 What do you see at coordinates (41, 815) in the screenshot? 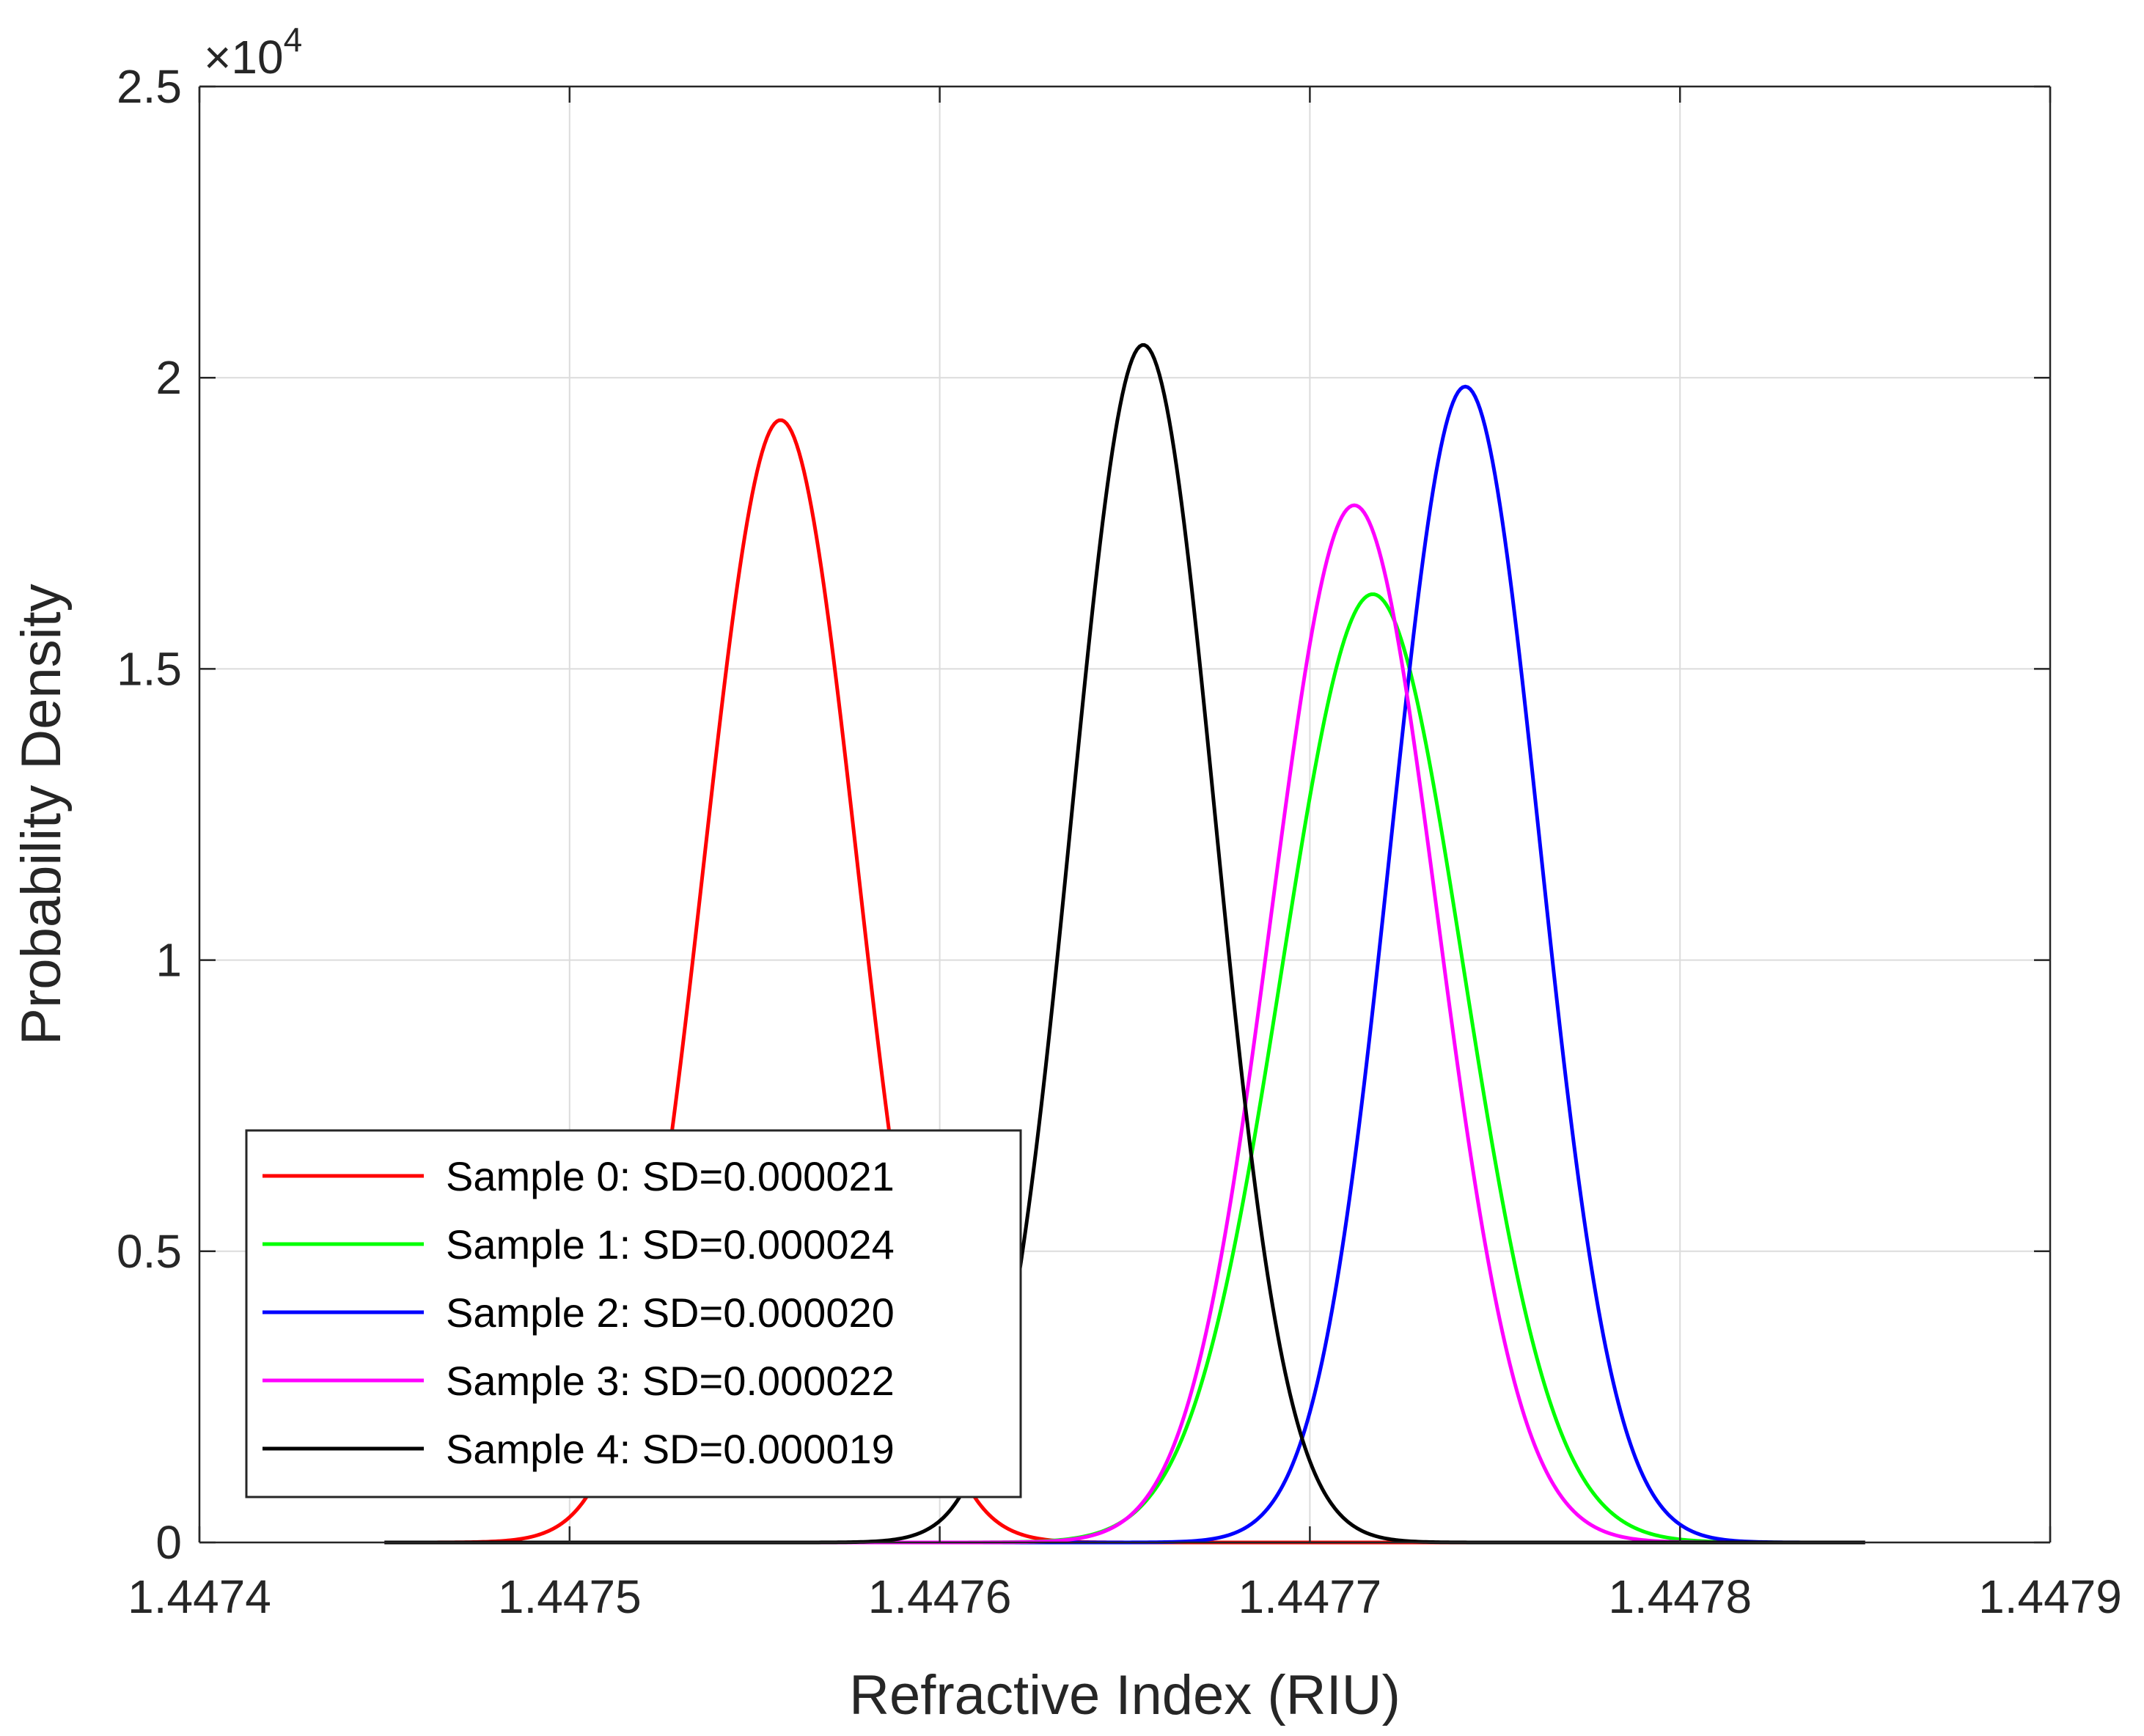
I see `y-axis-title: Probability Density` at bounding box center [41, 815].